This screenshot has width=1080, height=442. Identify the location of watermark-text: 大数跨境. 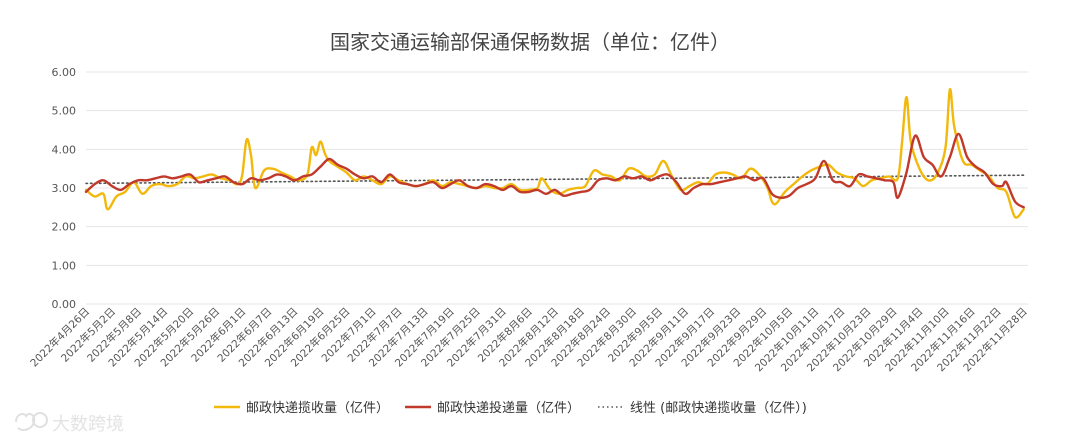
(88, 424).